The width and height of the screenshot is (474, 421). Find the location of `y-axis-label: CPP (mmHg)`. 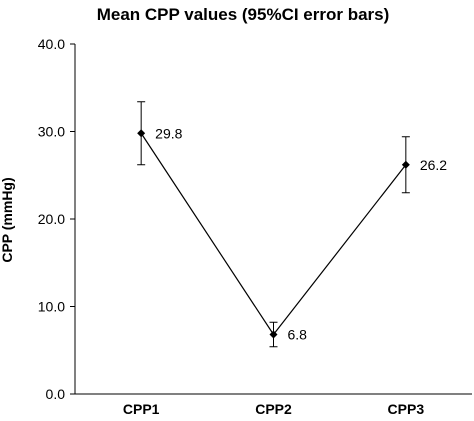

y-axis-label: CPP (mmHg) is located at coordinates (7, 219).